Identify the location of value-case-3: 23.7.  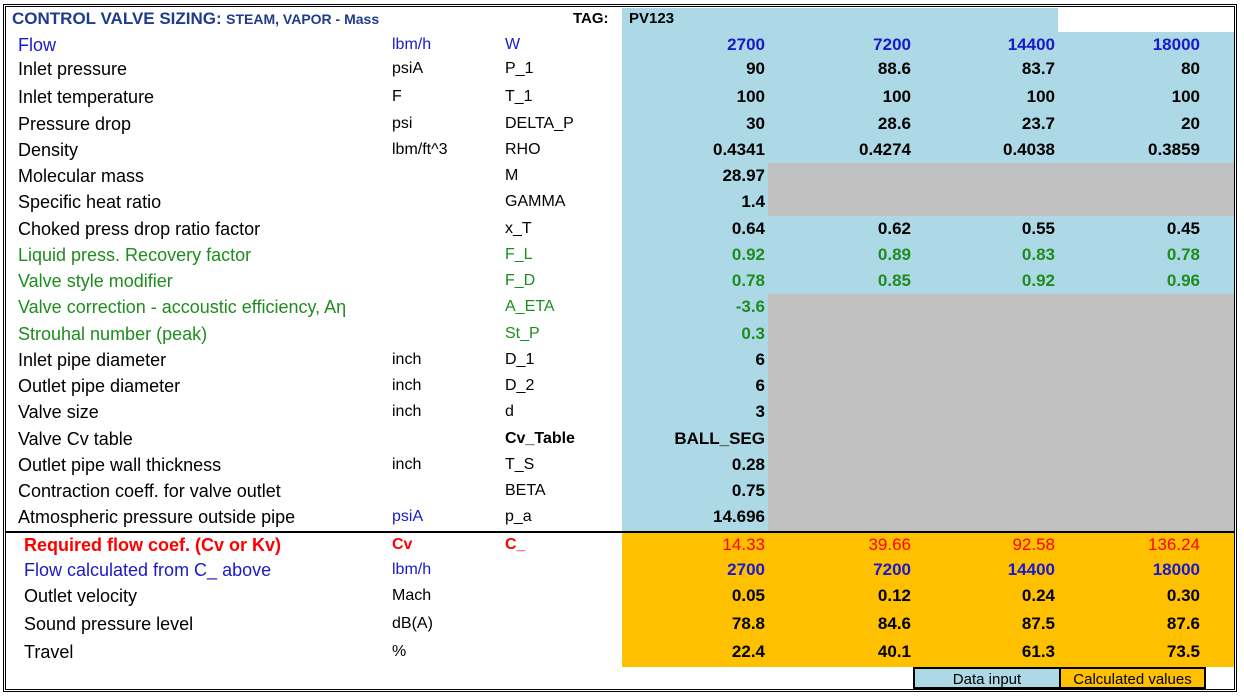
(1038, 123).